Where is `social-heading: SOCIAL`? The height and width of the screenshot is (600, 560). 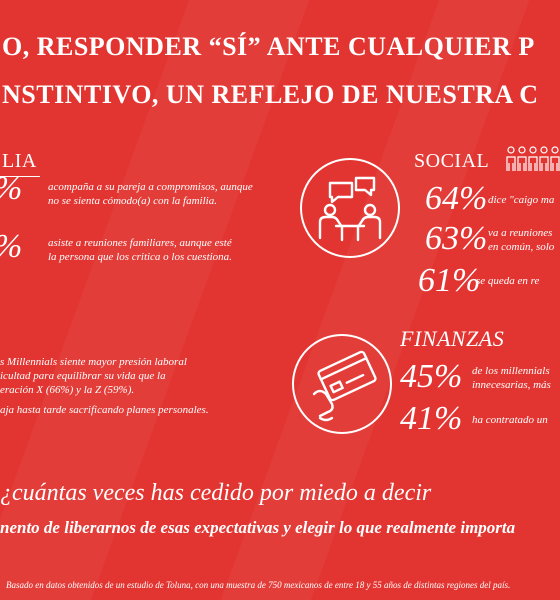 social-heading: SOCIAL is located at coordinates (452, 161).